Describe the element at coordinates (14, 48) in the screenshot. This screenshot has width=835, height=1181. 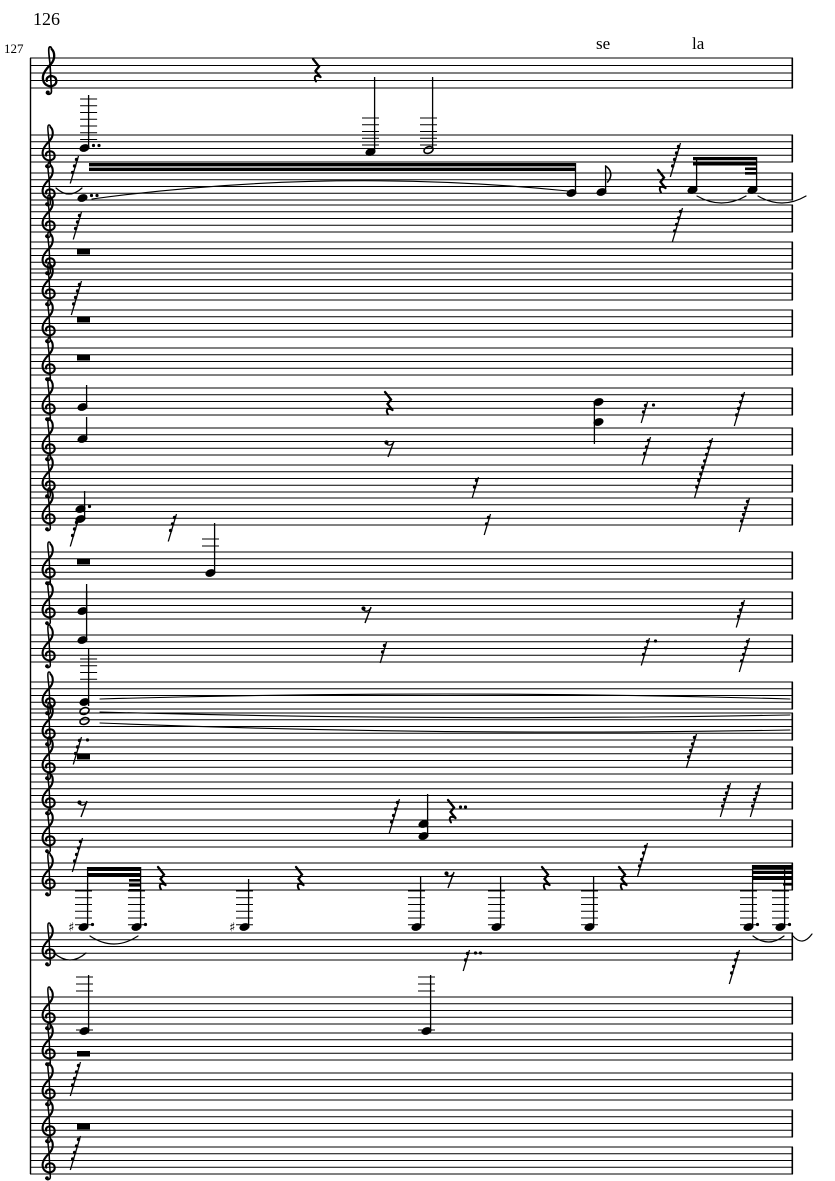
I see `measure-number-127: 127` at that location.